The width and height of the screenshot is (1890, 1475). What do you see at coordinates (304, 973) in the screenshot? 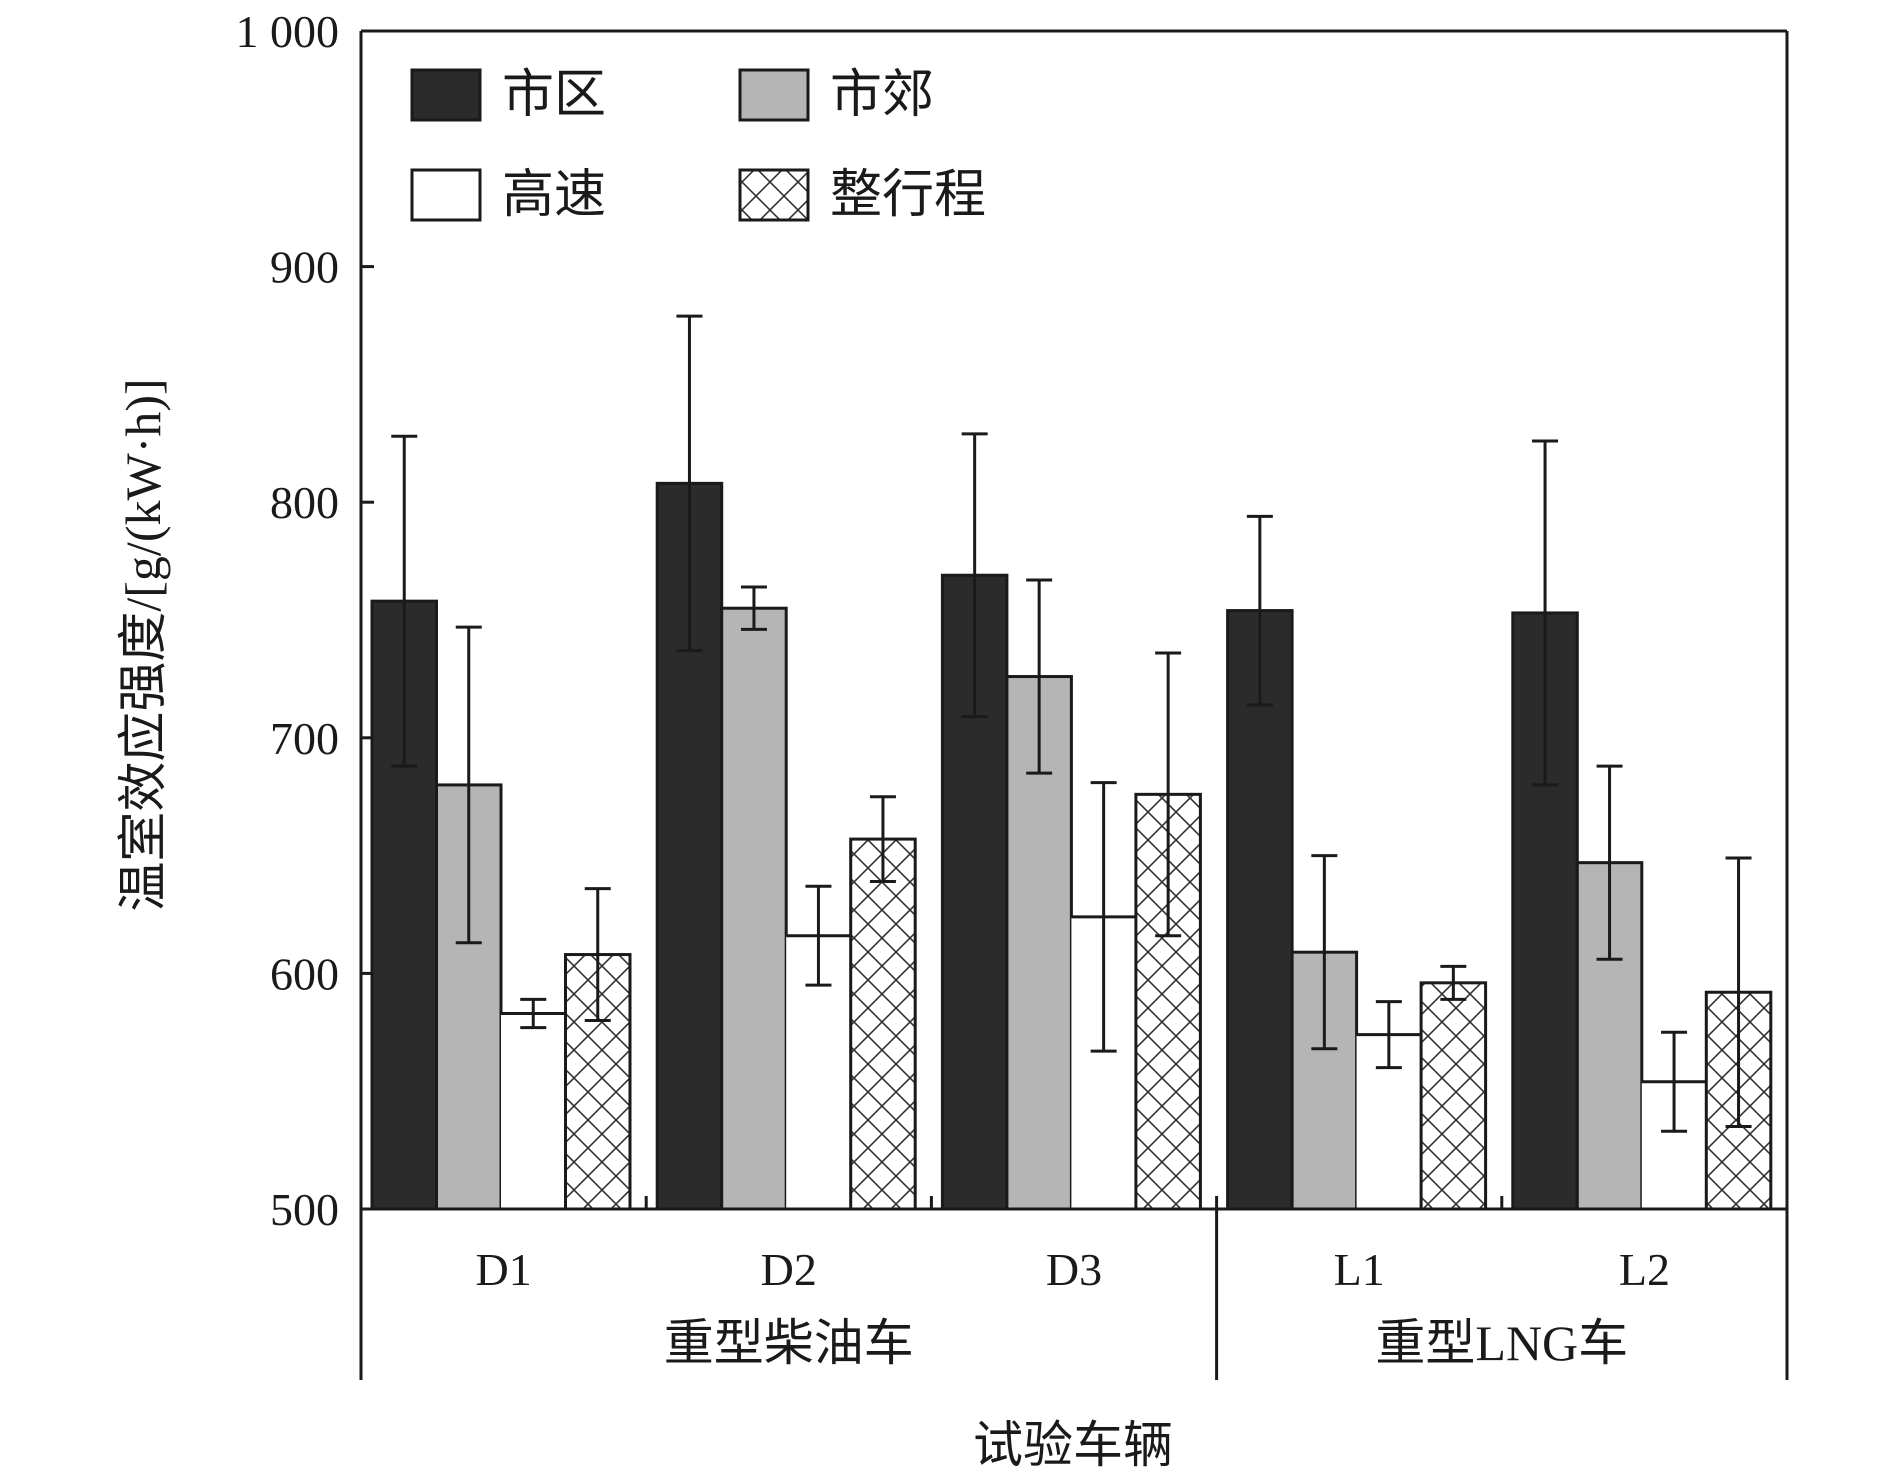
I see `y-tick-label: 600` at bounding box center [304, 973].